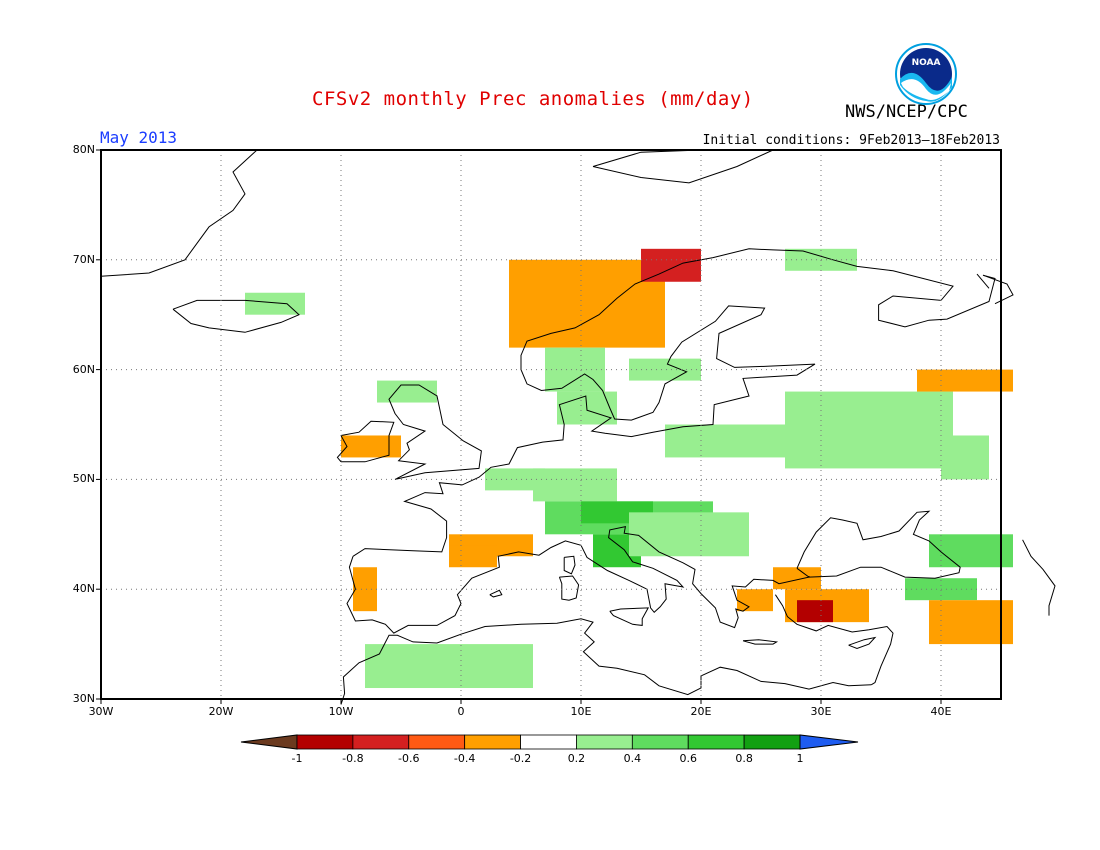 This screenshot has width=1100, height=850. What do you see at coordinates (862, 643) in the screenshot?
I see `coastline-cyprus` at bounding box center [862, 643].